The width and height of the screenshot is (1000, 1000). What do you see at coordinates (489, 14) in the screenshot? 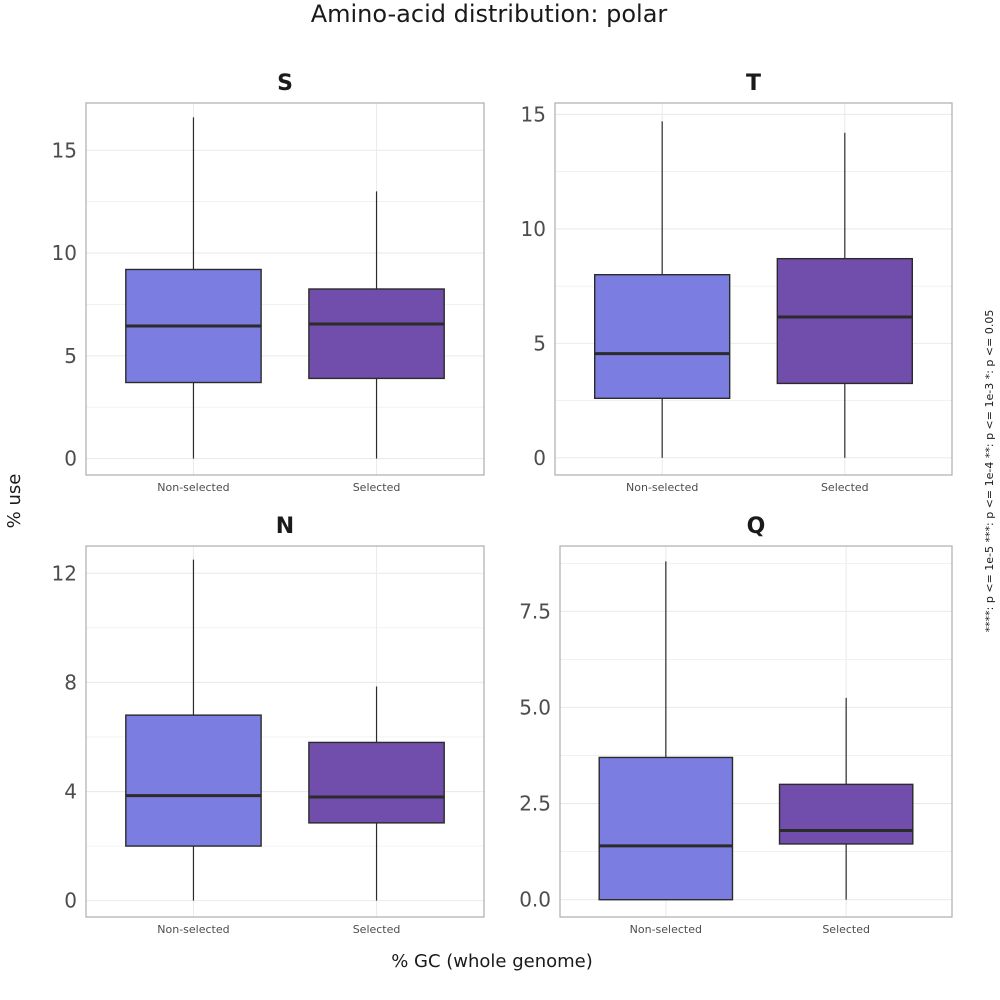
I see `chart-title: Amino-acid distribution: polar` at bounding box center [489, 14].